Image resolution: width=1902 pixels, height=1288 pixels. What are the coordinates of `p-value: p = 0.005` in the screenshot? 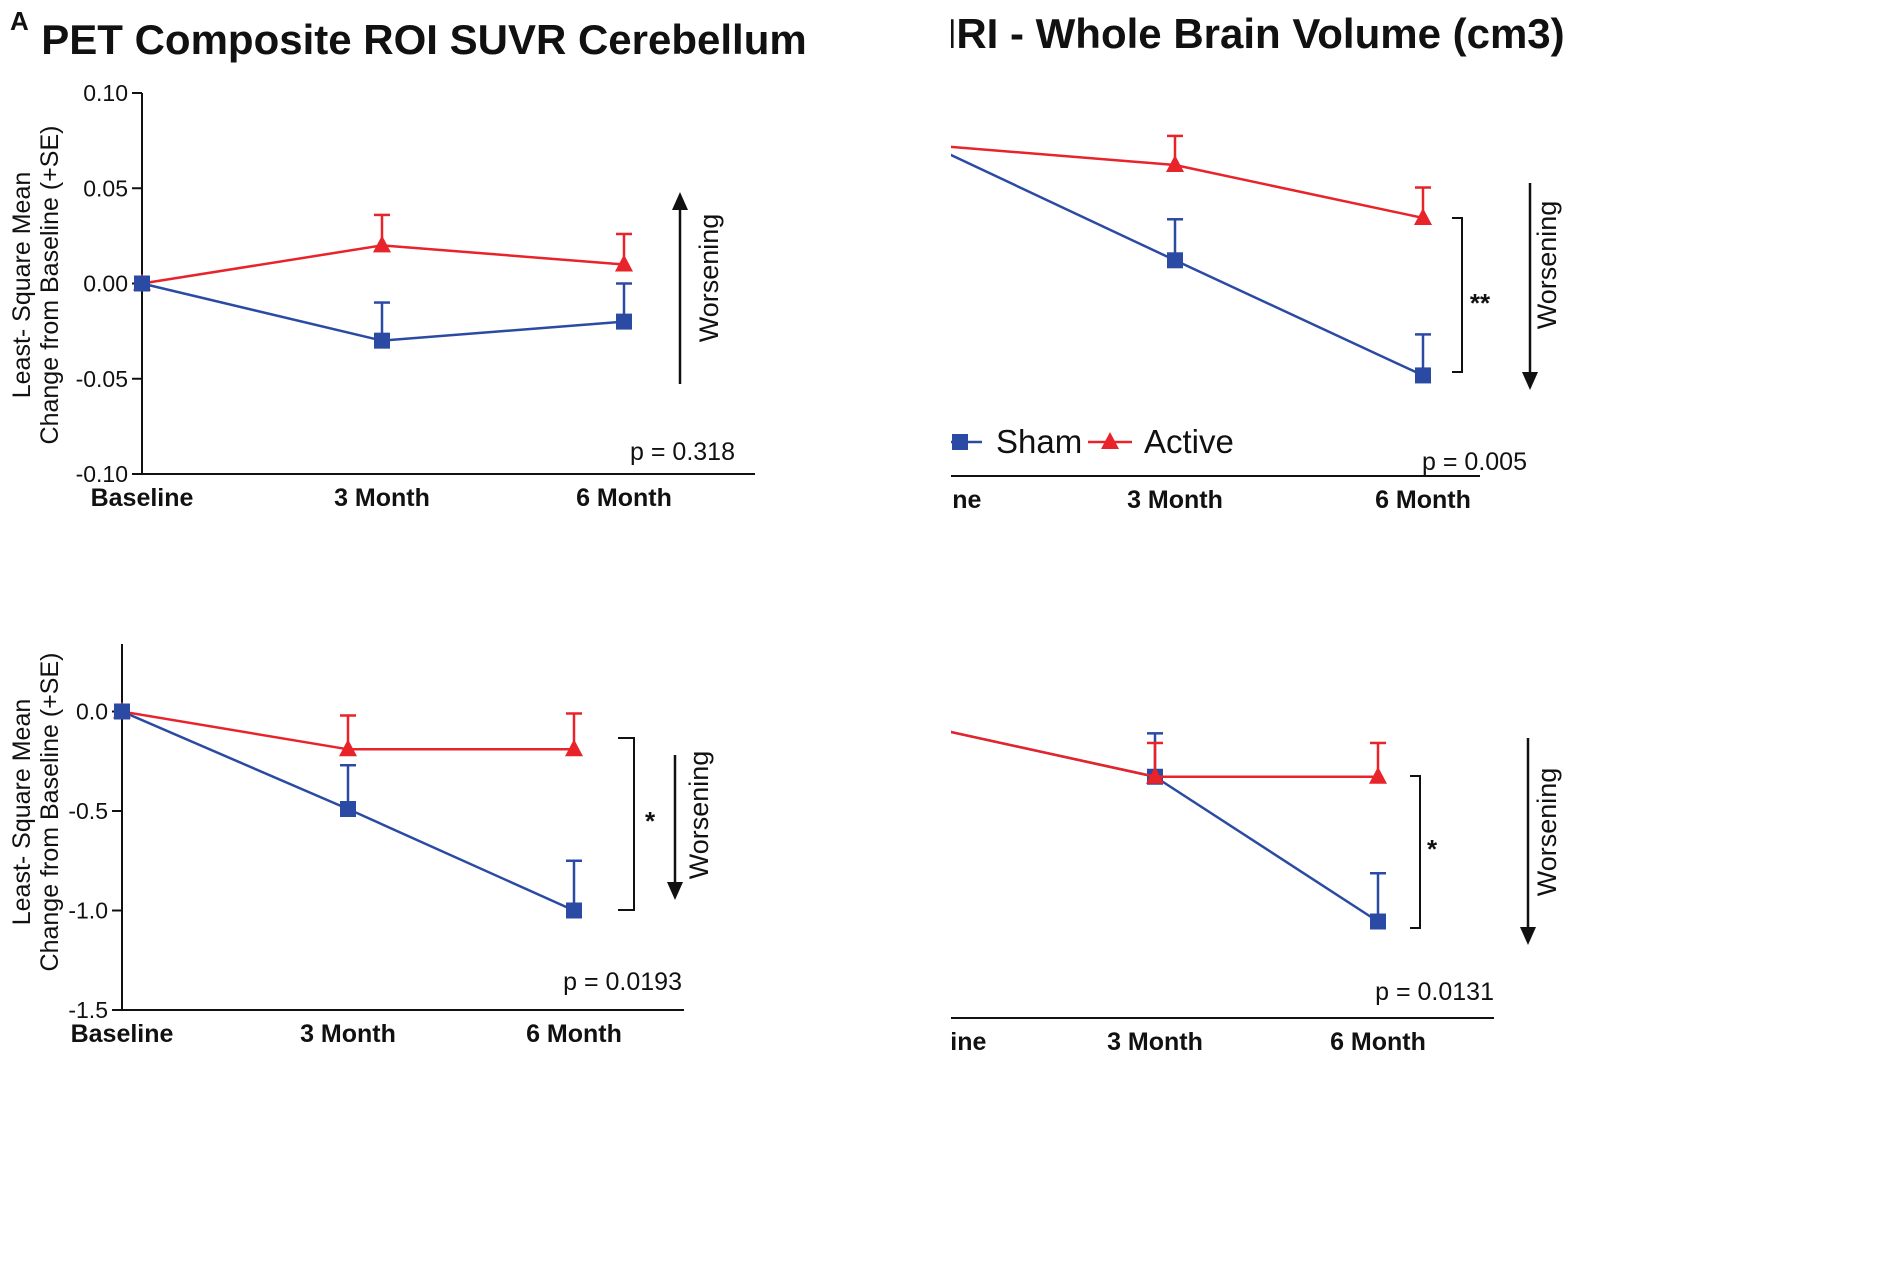 It's located at (1474, 462).